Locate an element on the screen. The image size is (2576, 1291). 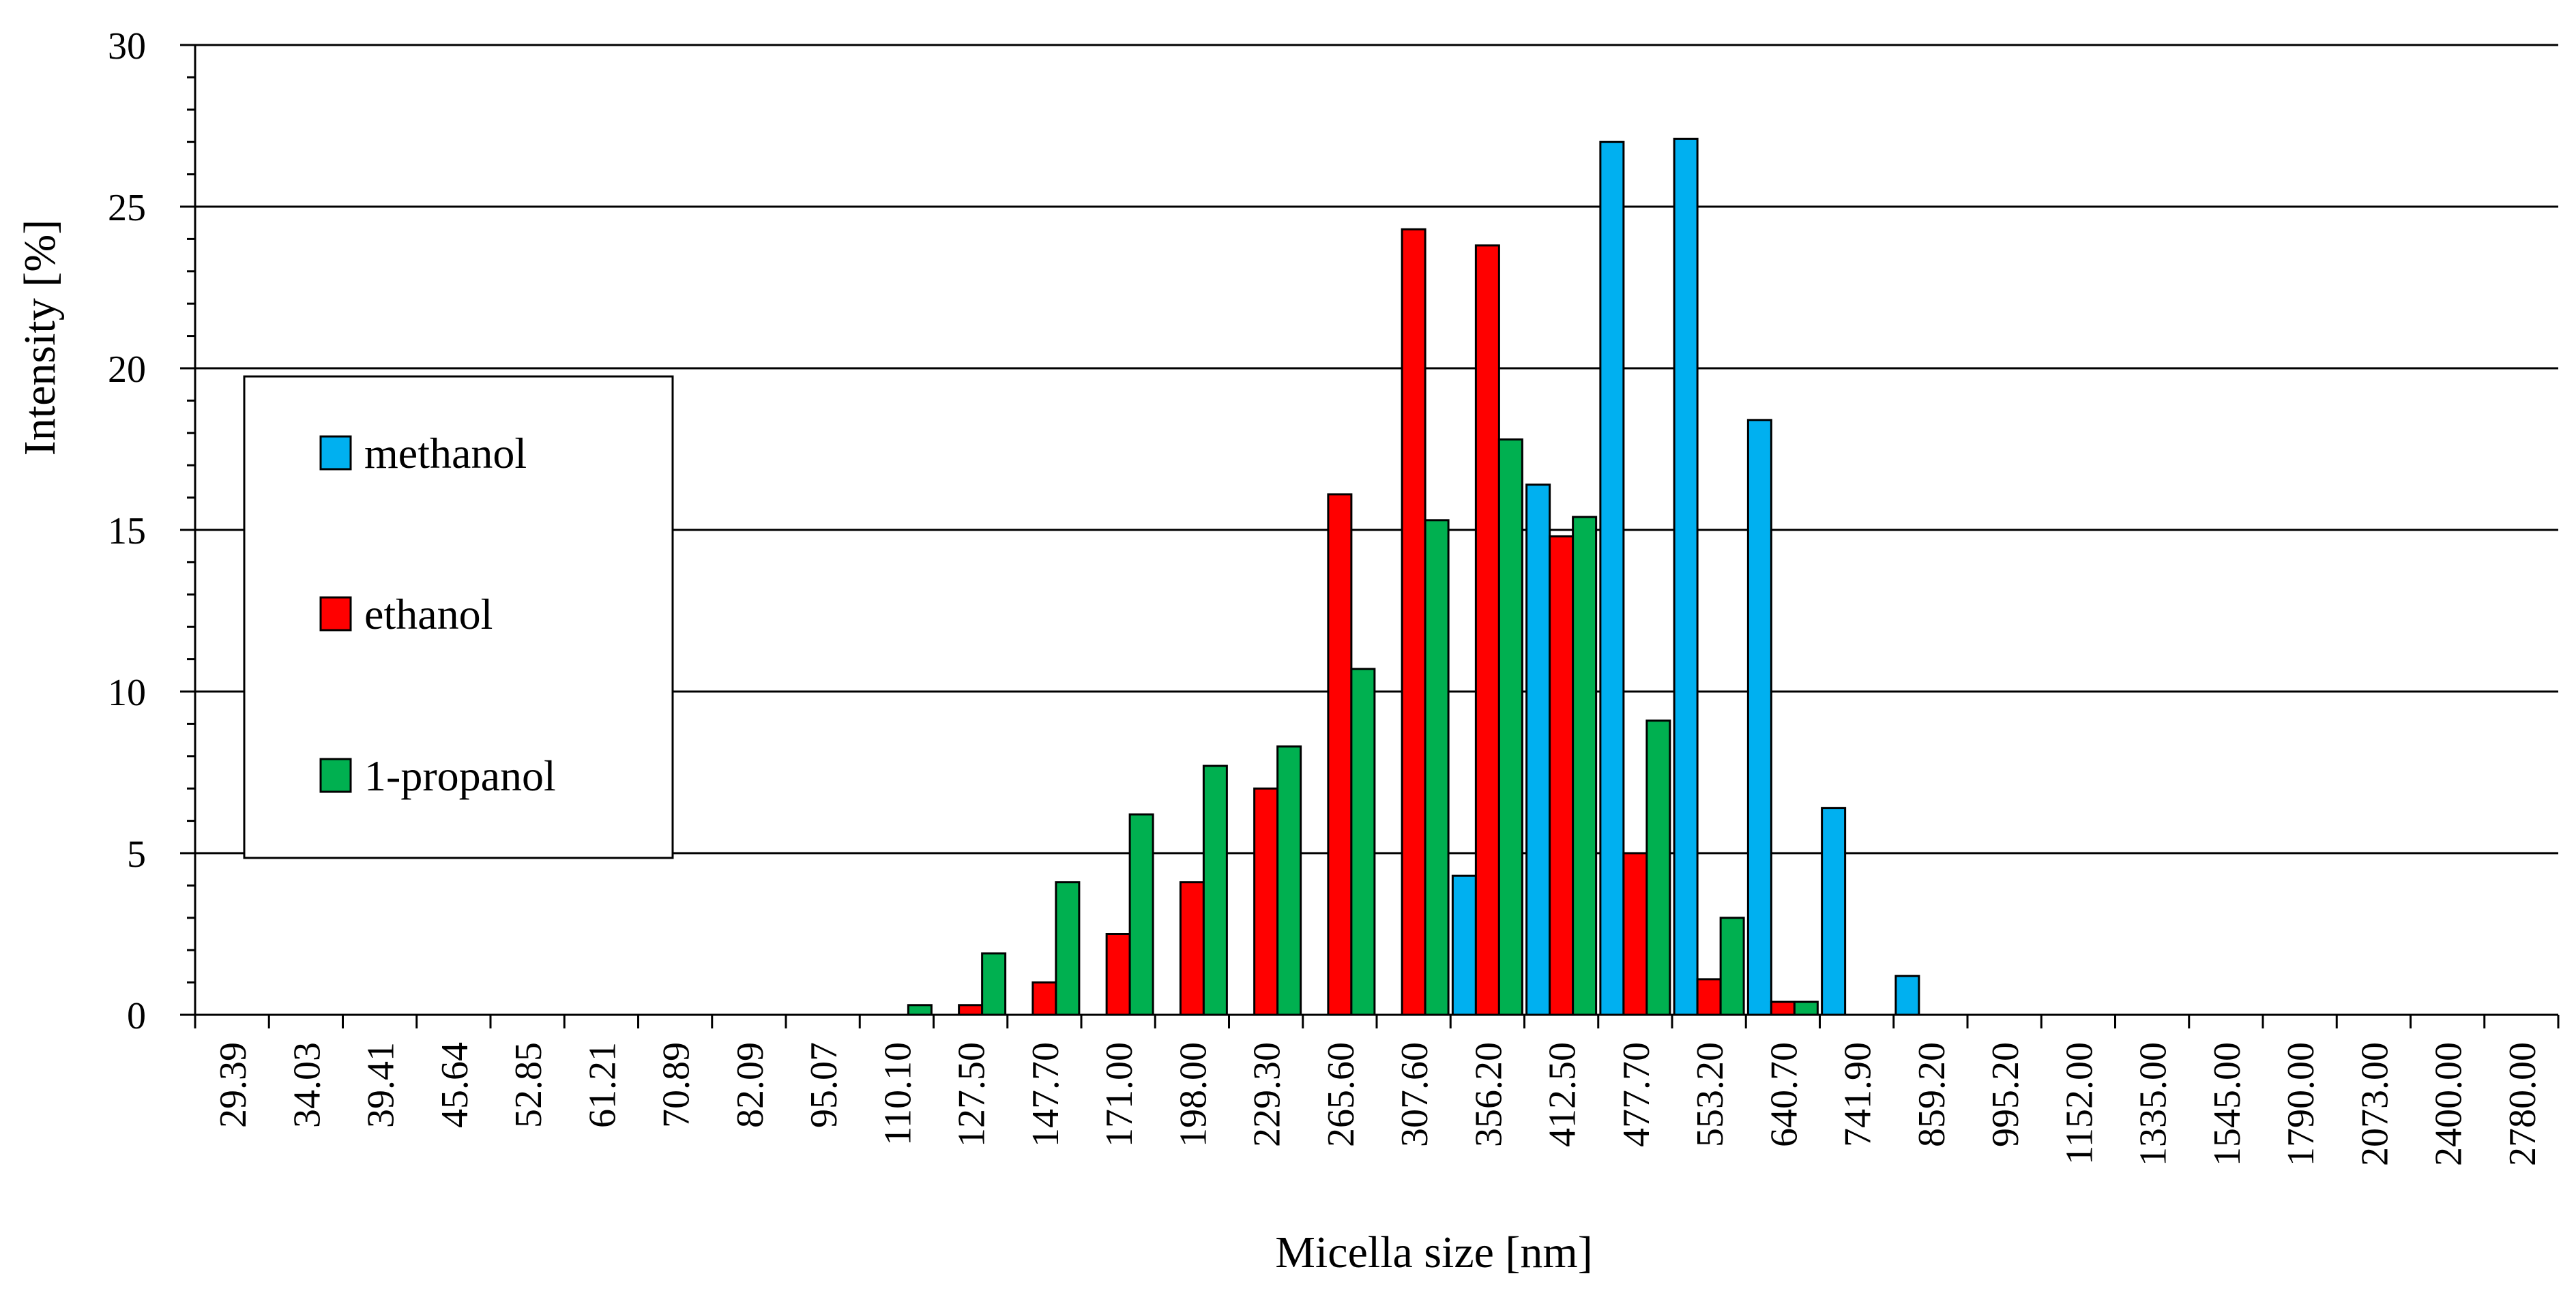
bar-1-propanol-198.00 is located at coordinates (1215, 890).